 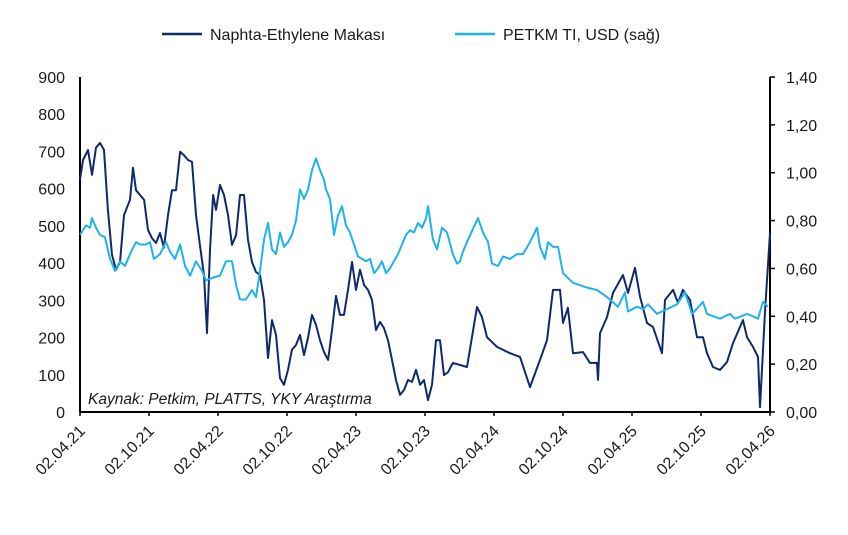 What do you see at coordinates (682, 451) in the screenshot?
I see `x-tick-label: 02.10.25` at bounding box center [682, 451].